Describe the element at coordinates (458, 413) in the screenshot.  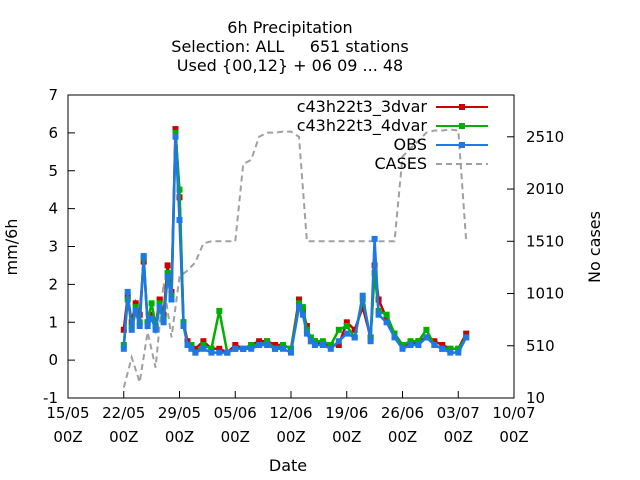
I see `x-tick-date: 03/07` at that location.